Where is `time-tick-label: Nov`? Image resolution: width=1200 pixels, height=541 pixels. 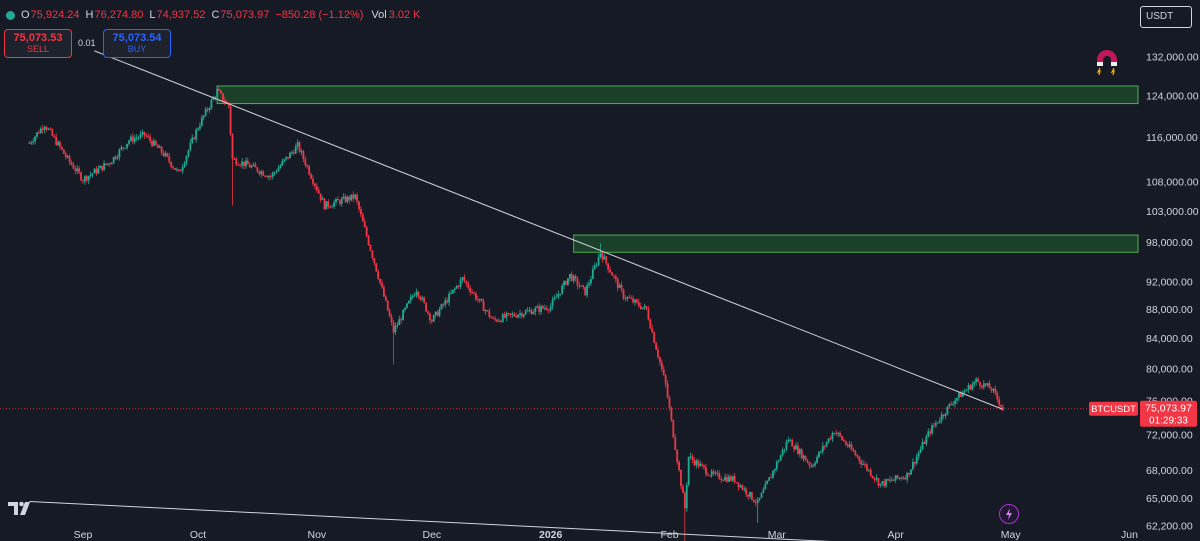
time-tick-label: Nov is located at coordinates (316, 535).